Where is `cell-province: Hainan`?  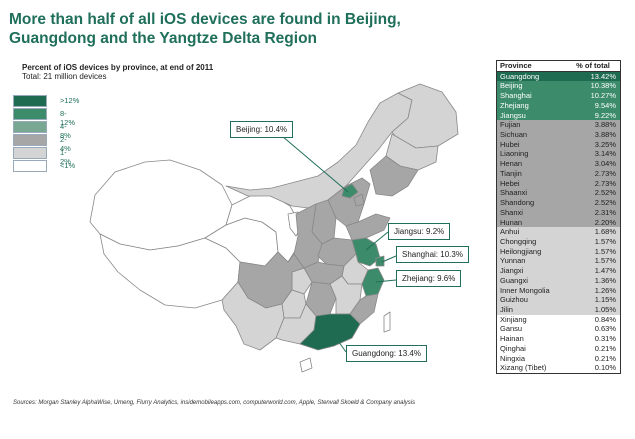
cell-province: Hainan is located at coordinates (512, 339).